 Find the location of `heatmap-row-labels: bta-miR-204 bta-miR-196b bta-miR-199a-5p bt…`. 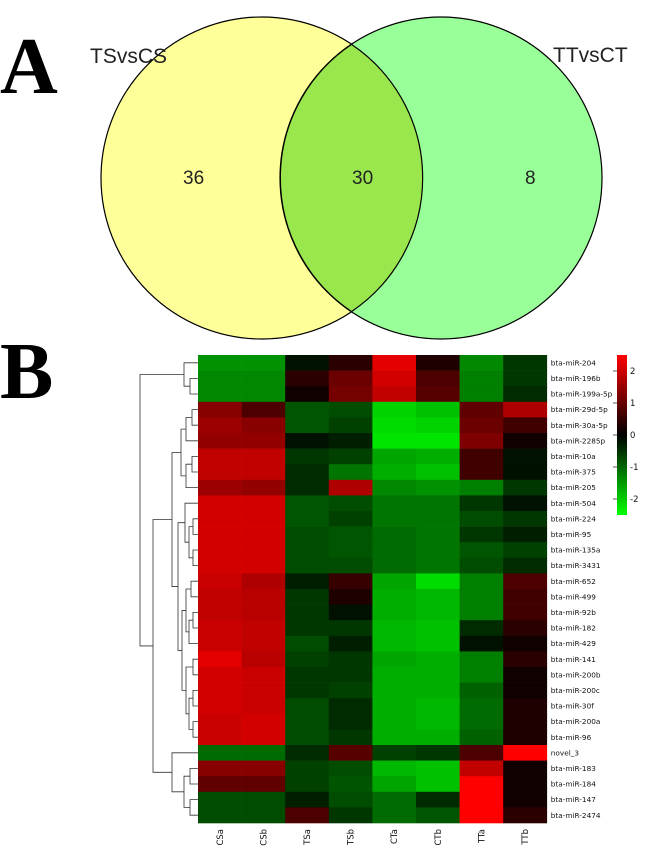

heatmap-row-labels: bta-miR-204 bta-miR-196b bta-miR-199a-5p bt… is located at coordinates (582, 588).